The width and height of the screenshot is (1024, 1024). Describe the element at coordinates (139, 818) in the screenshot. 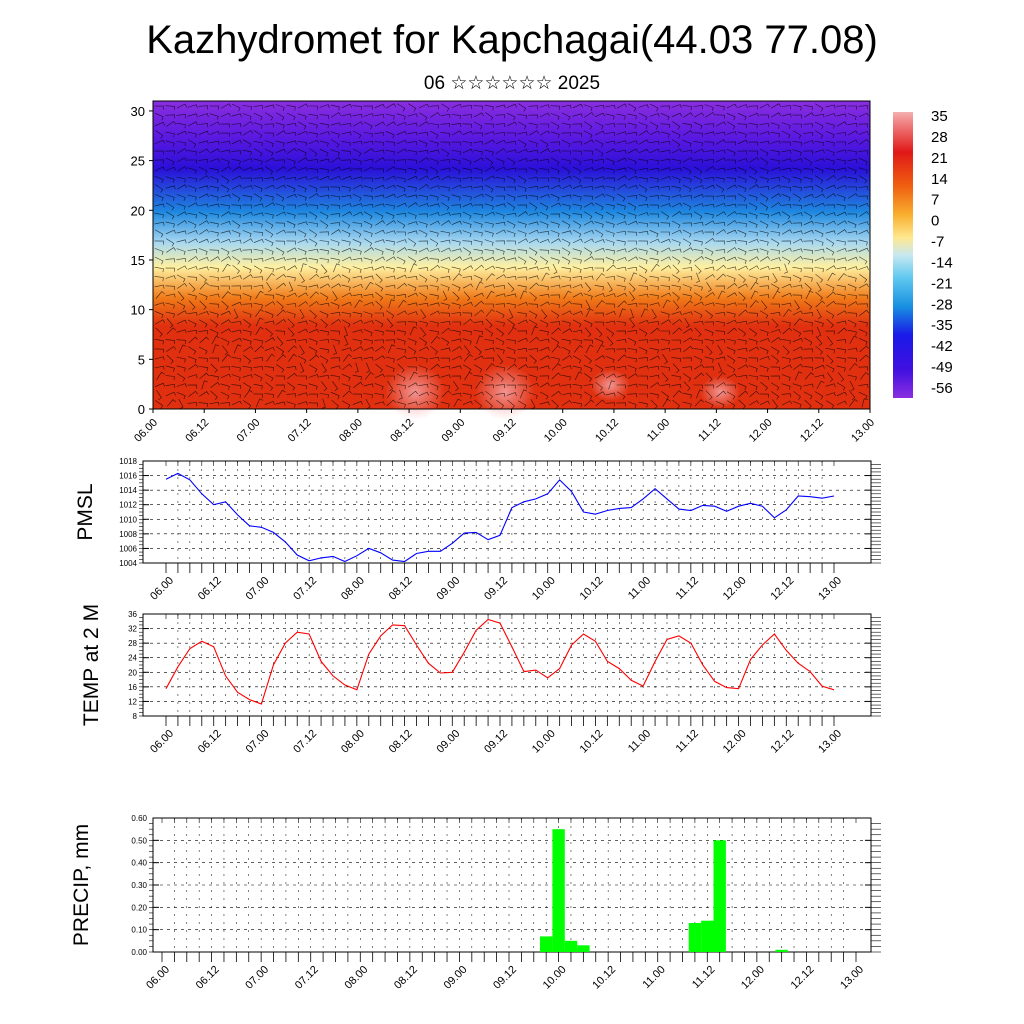

I see `y-tick-label: 0.60` at that location.